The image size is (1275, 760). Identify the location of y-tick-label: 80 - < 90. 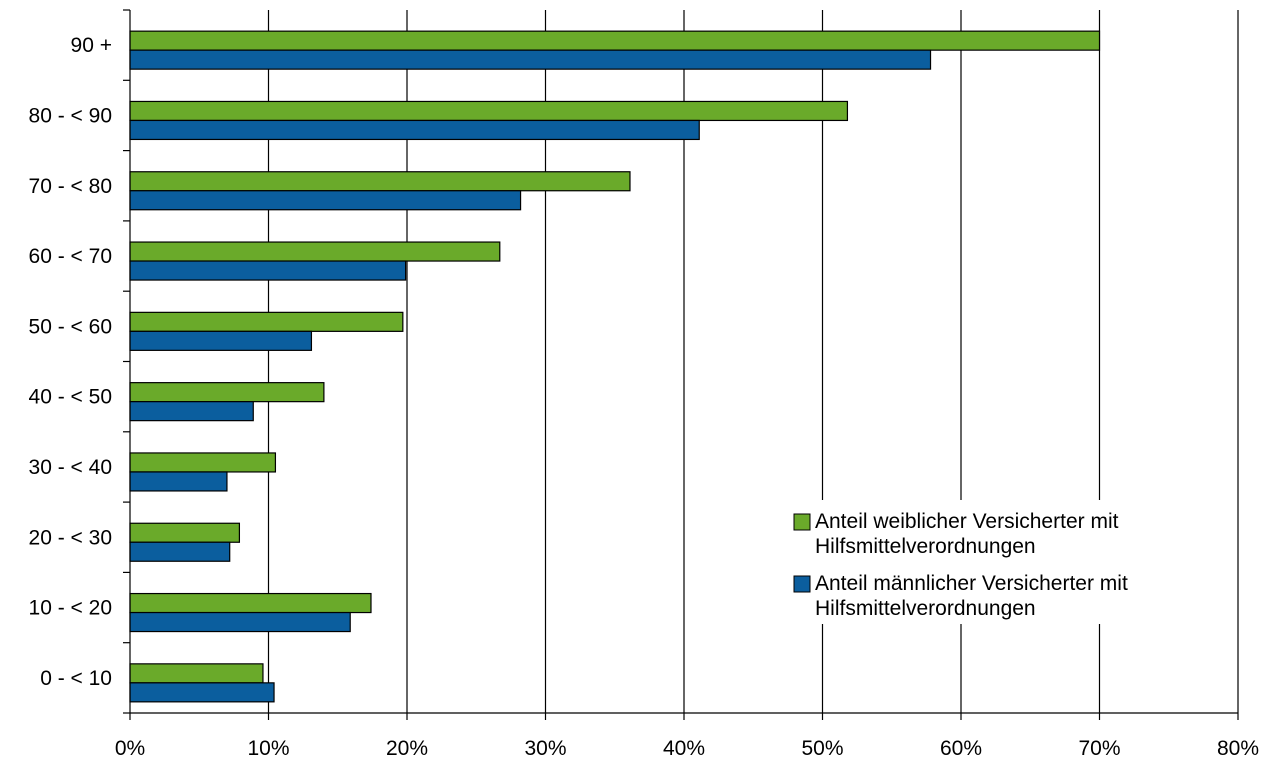
(70, 115).